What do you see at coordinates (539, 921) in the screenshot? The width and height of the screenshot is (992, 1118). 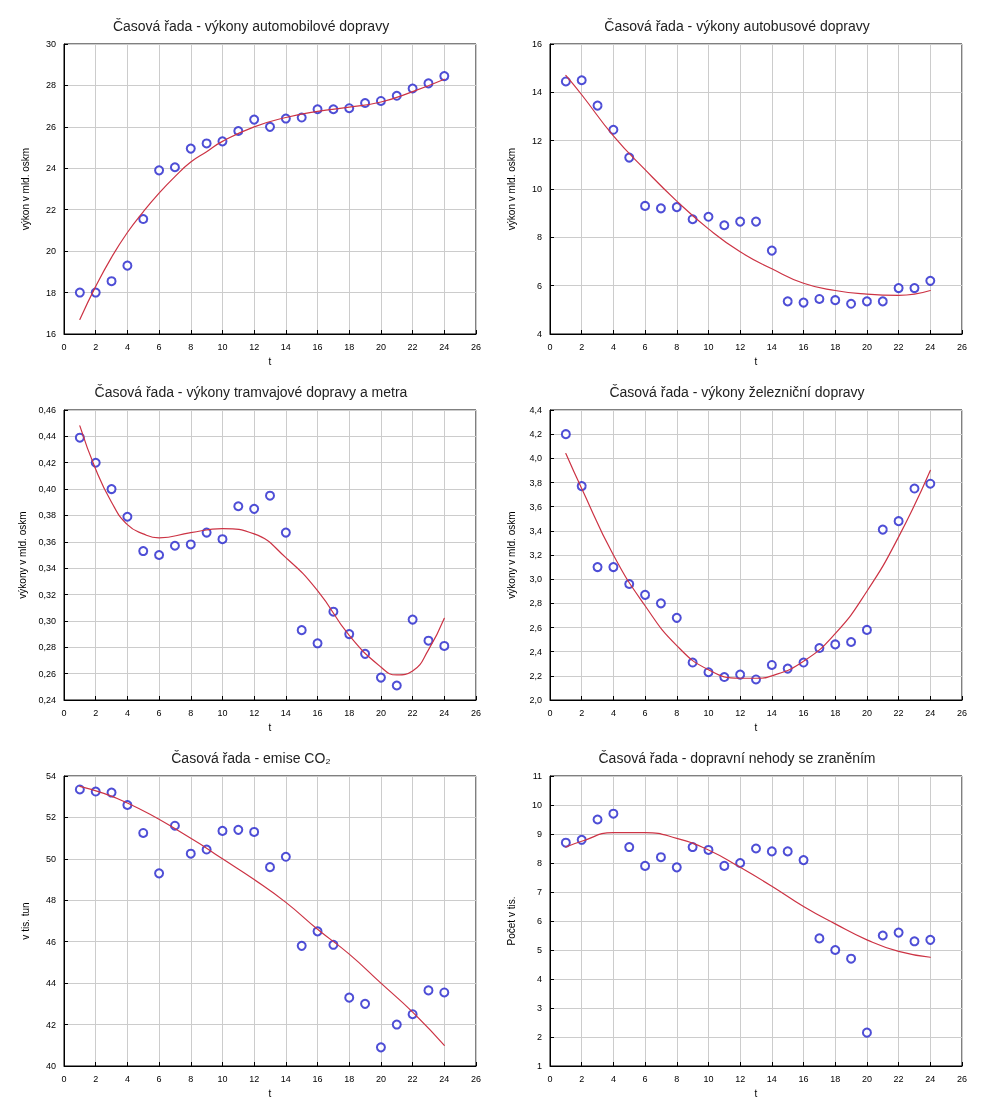 I see `y-tick-label: 6` at bounding box center [539, 921].